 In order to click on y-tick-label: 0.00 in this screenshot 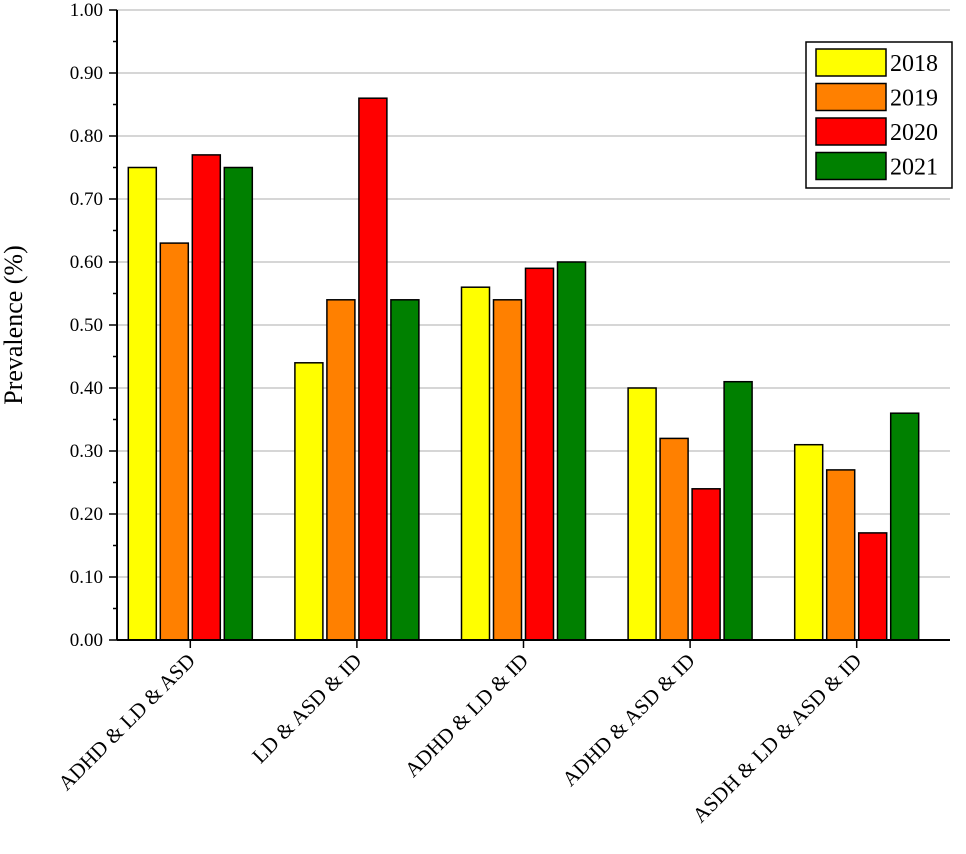, I will do `click(86, 640)`.